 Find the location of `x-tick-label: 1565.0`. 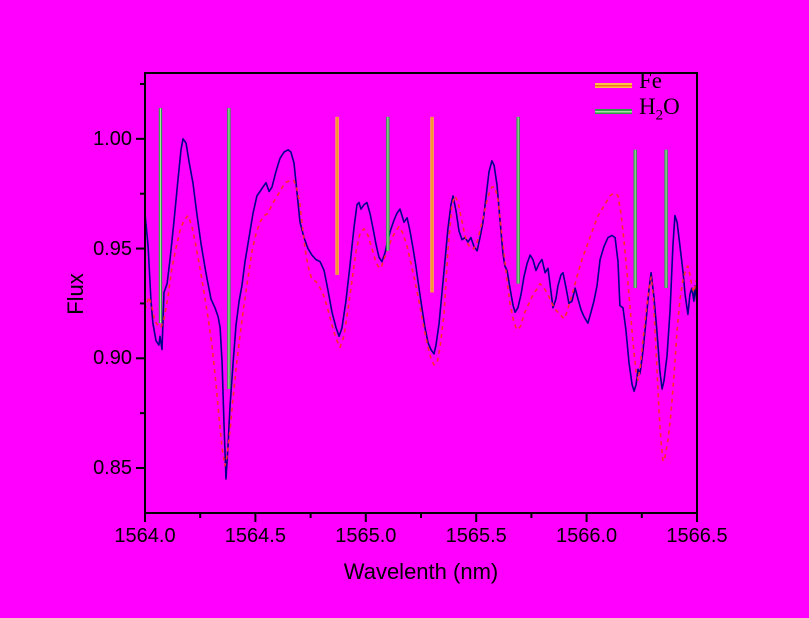

x-tick-label: 1565.0 is located at coordinates (366, 536).